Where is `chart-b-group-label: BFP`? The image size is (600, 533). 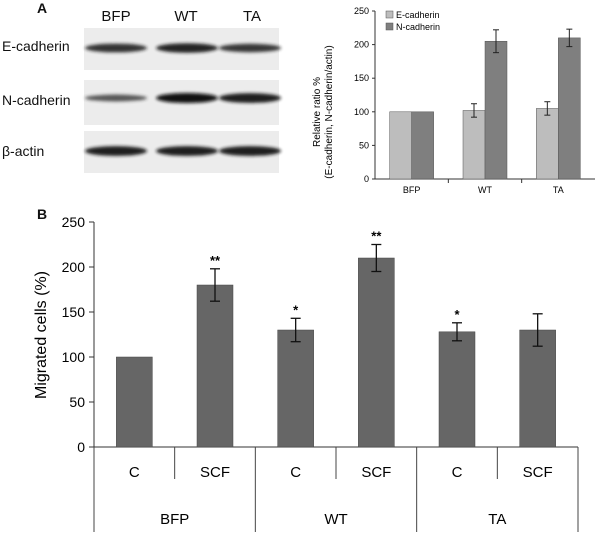
chart-b-group-label: BFP is located at coordinates (174, 519).